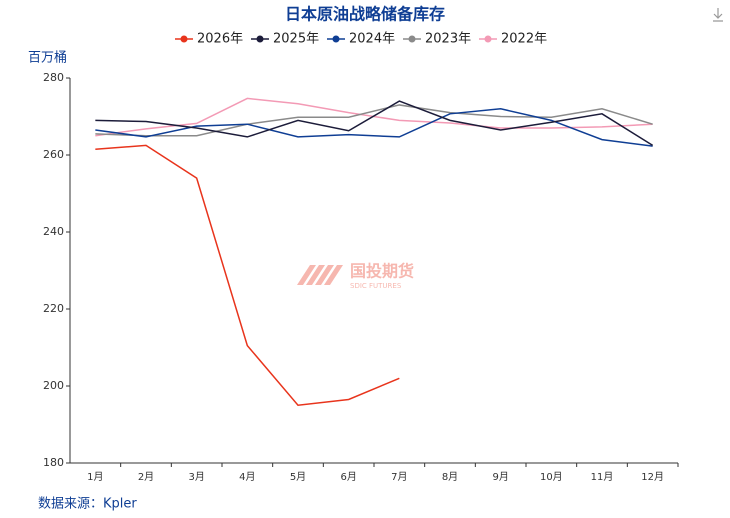 The height and width of the screenshot is (518, 730). I want to click on chart-title: 日本原油战略储备库存, so click(365, 14).